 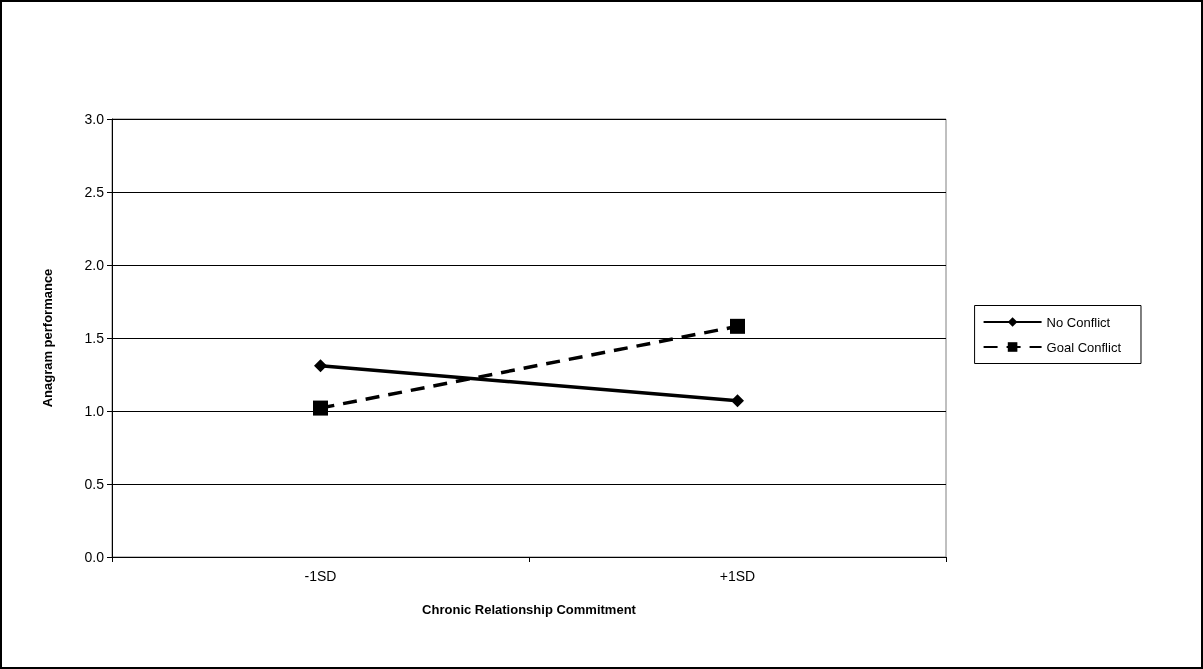 I want to click on y-tick-label: 3.0, so click(x=94, y=119).